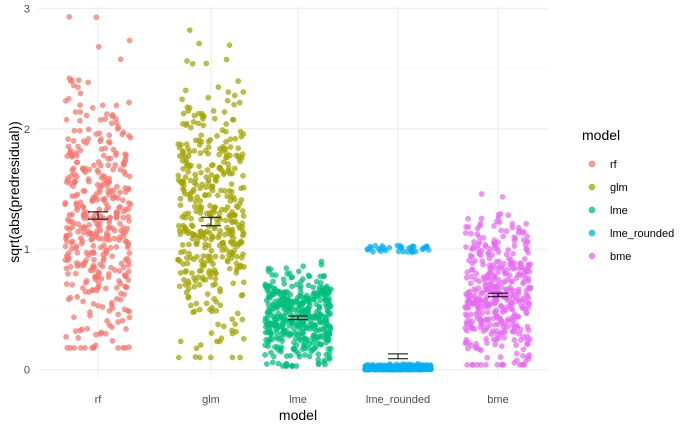  Describe the element at coordinates (619, 188) in the screenshot. I see `legend-label: glm` at that location.